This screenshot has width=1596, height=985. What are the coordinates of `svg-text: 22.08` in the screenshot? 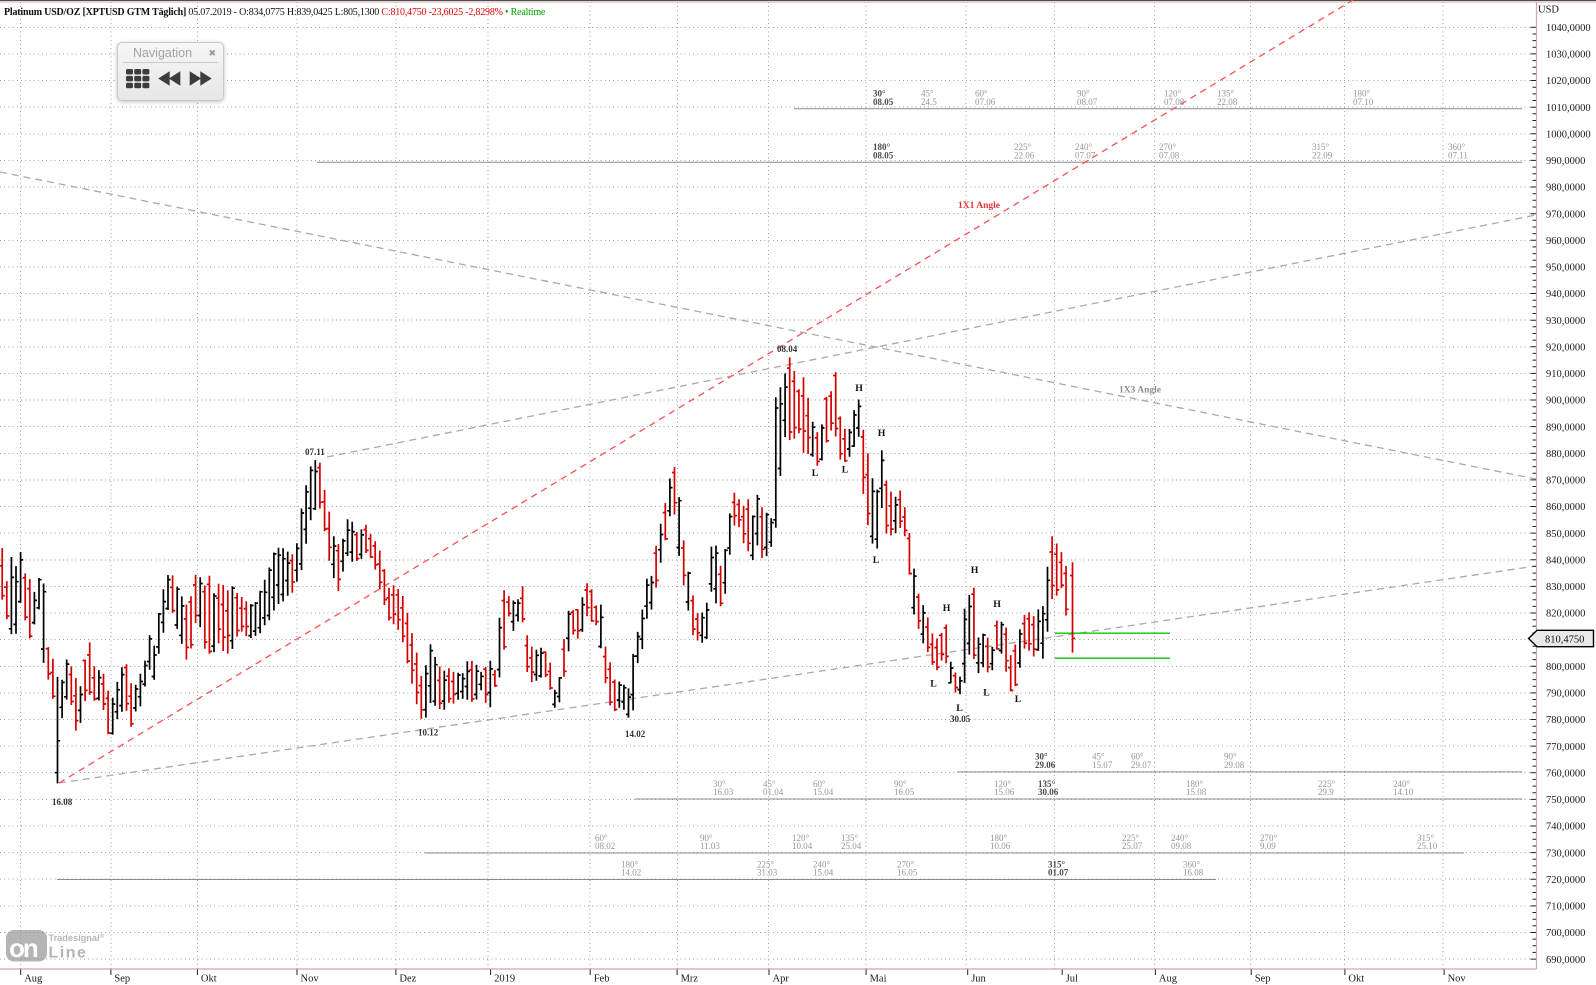 It's located at (1227, 102).